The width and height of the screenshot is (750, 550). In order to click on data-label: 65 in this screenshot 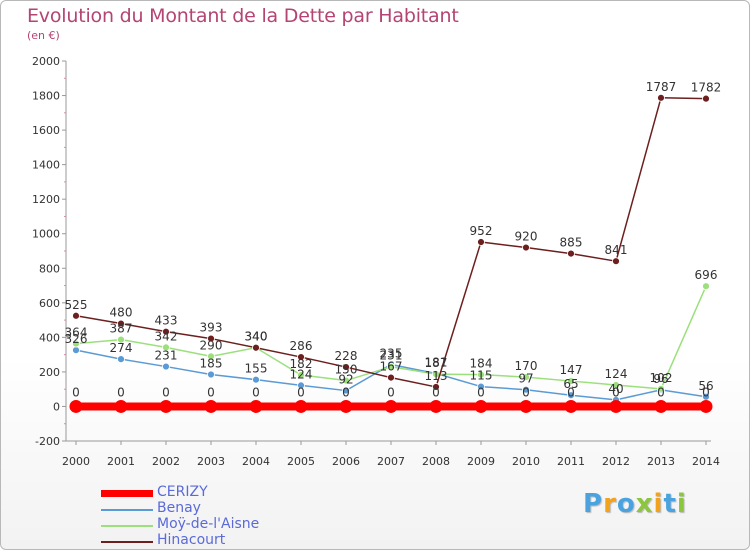, I will do `click(570, 384)`.